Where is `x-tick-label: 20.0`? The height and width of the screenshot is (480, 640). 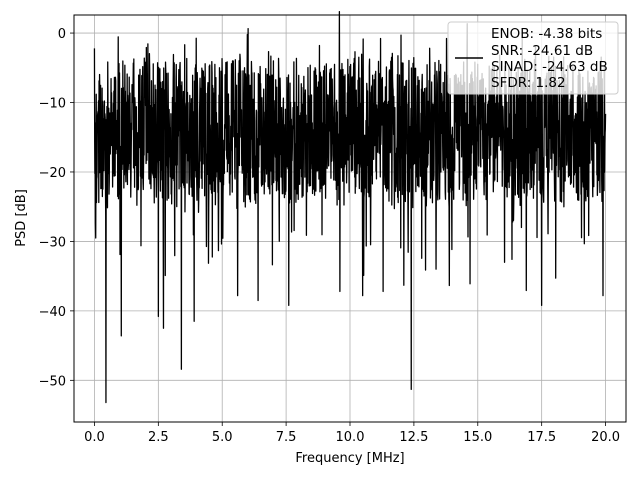
x-tick-label: 20.0 is located at coordinates (605, 437).